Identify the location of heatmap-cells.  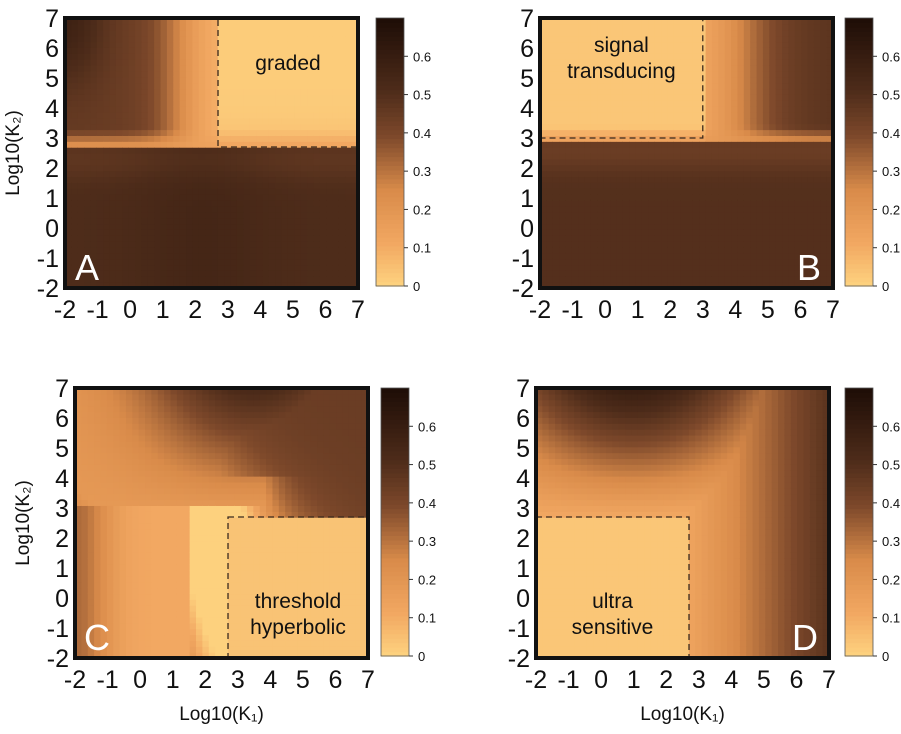
(687, 153).